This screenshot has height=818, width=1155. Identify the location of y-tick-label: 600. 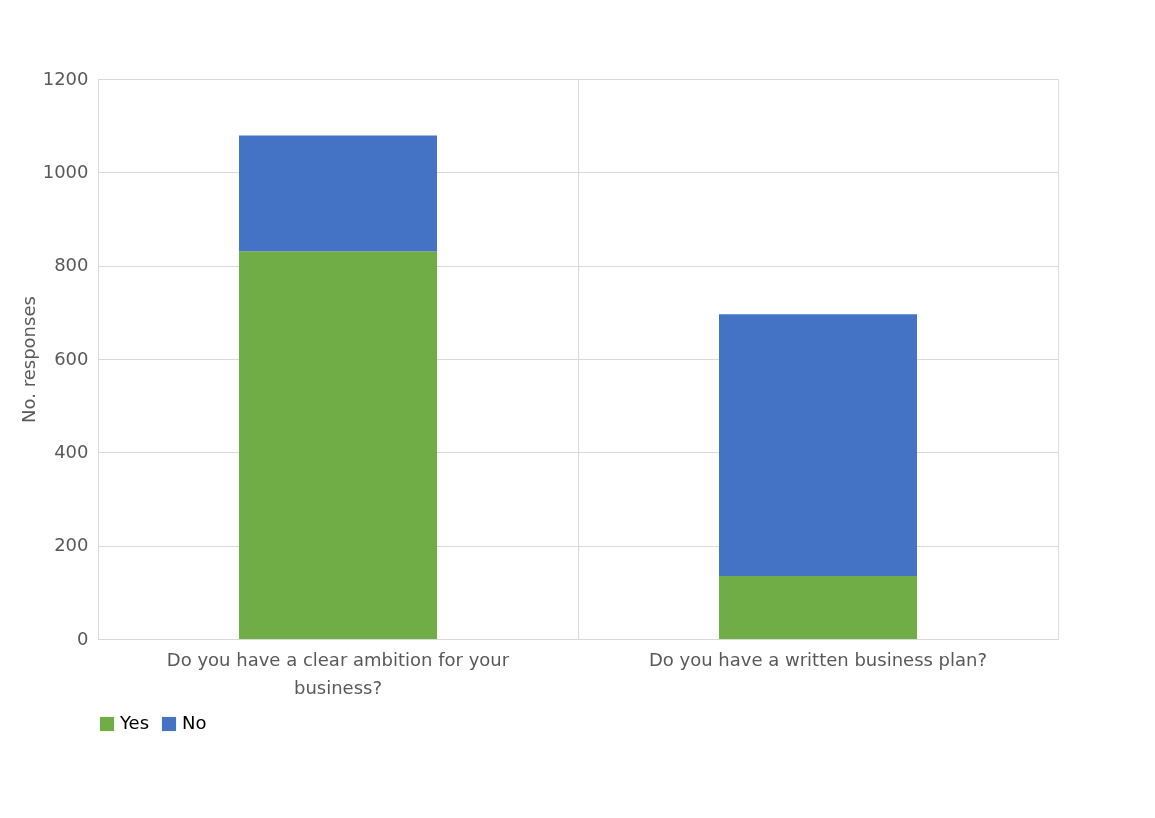
(71, 358).